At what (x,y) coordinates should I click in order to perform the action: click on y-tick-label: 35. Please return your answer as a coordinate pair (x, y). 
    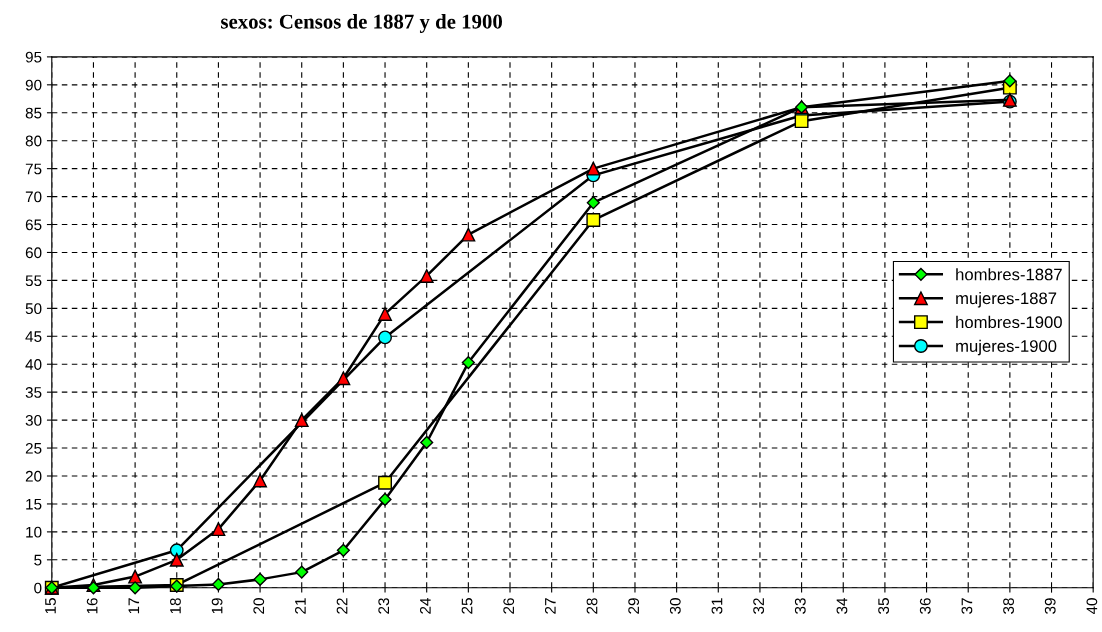
    Looking at the image, I should click on (33, 392).